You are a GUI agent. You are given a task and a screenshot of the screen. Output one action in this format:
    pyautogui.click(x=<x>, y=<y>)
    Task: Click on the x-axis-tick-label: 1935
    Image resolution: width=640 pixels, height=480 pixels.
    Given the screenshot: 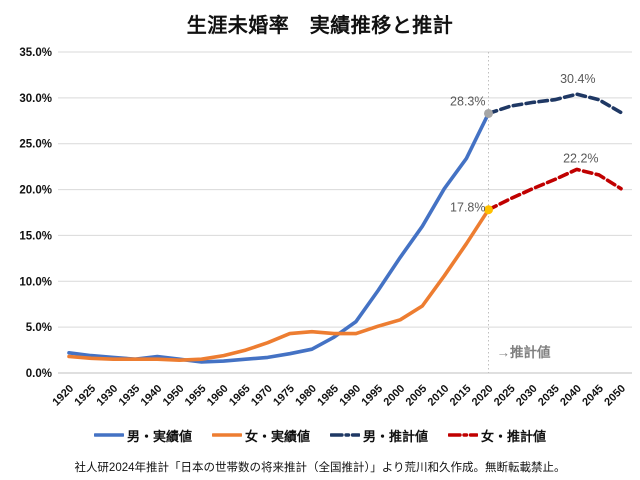 What is the action you would take?
    pyautogui.click(x=130, y=396)
    